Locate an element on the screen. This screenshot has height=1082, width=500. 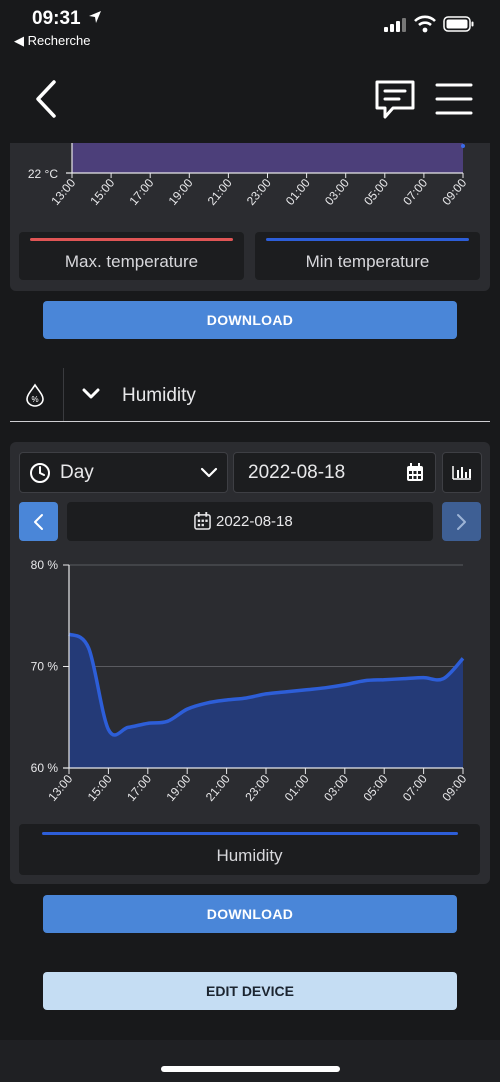
x-tick-label: 01:00 is located at coordinates (297, 788).